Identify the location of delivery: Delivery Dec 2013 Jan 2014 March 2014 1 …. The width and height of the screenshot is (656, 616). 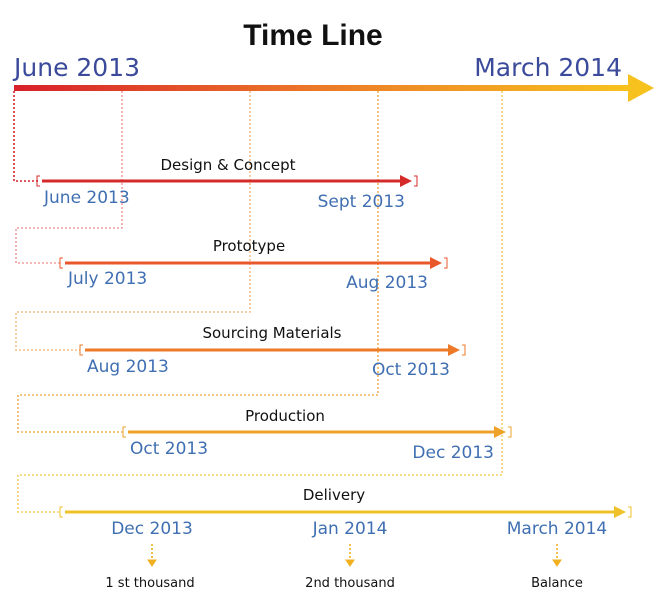
(345, 538).